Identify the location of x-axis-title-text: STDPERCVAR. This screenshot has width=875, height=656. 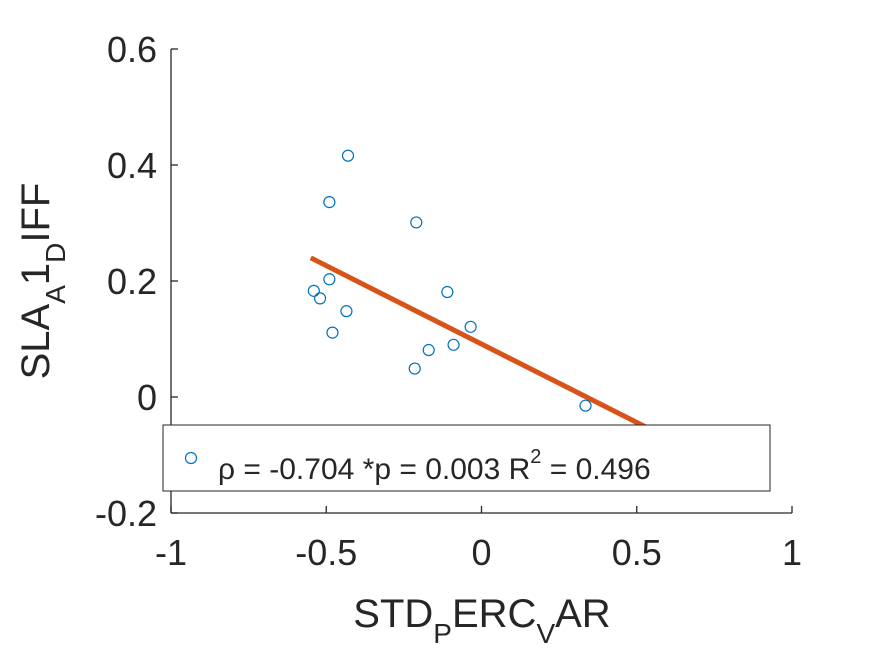
(481, 620).